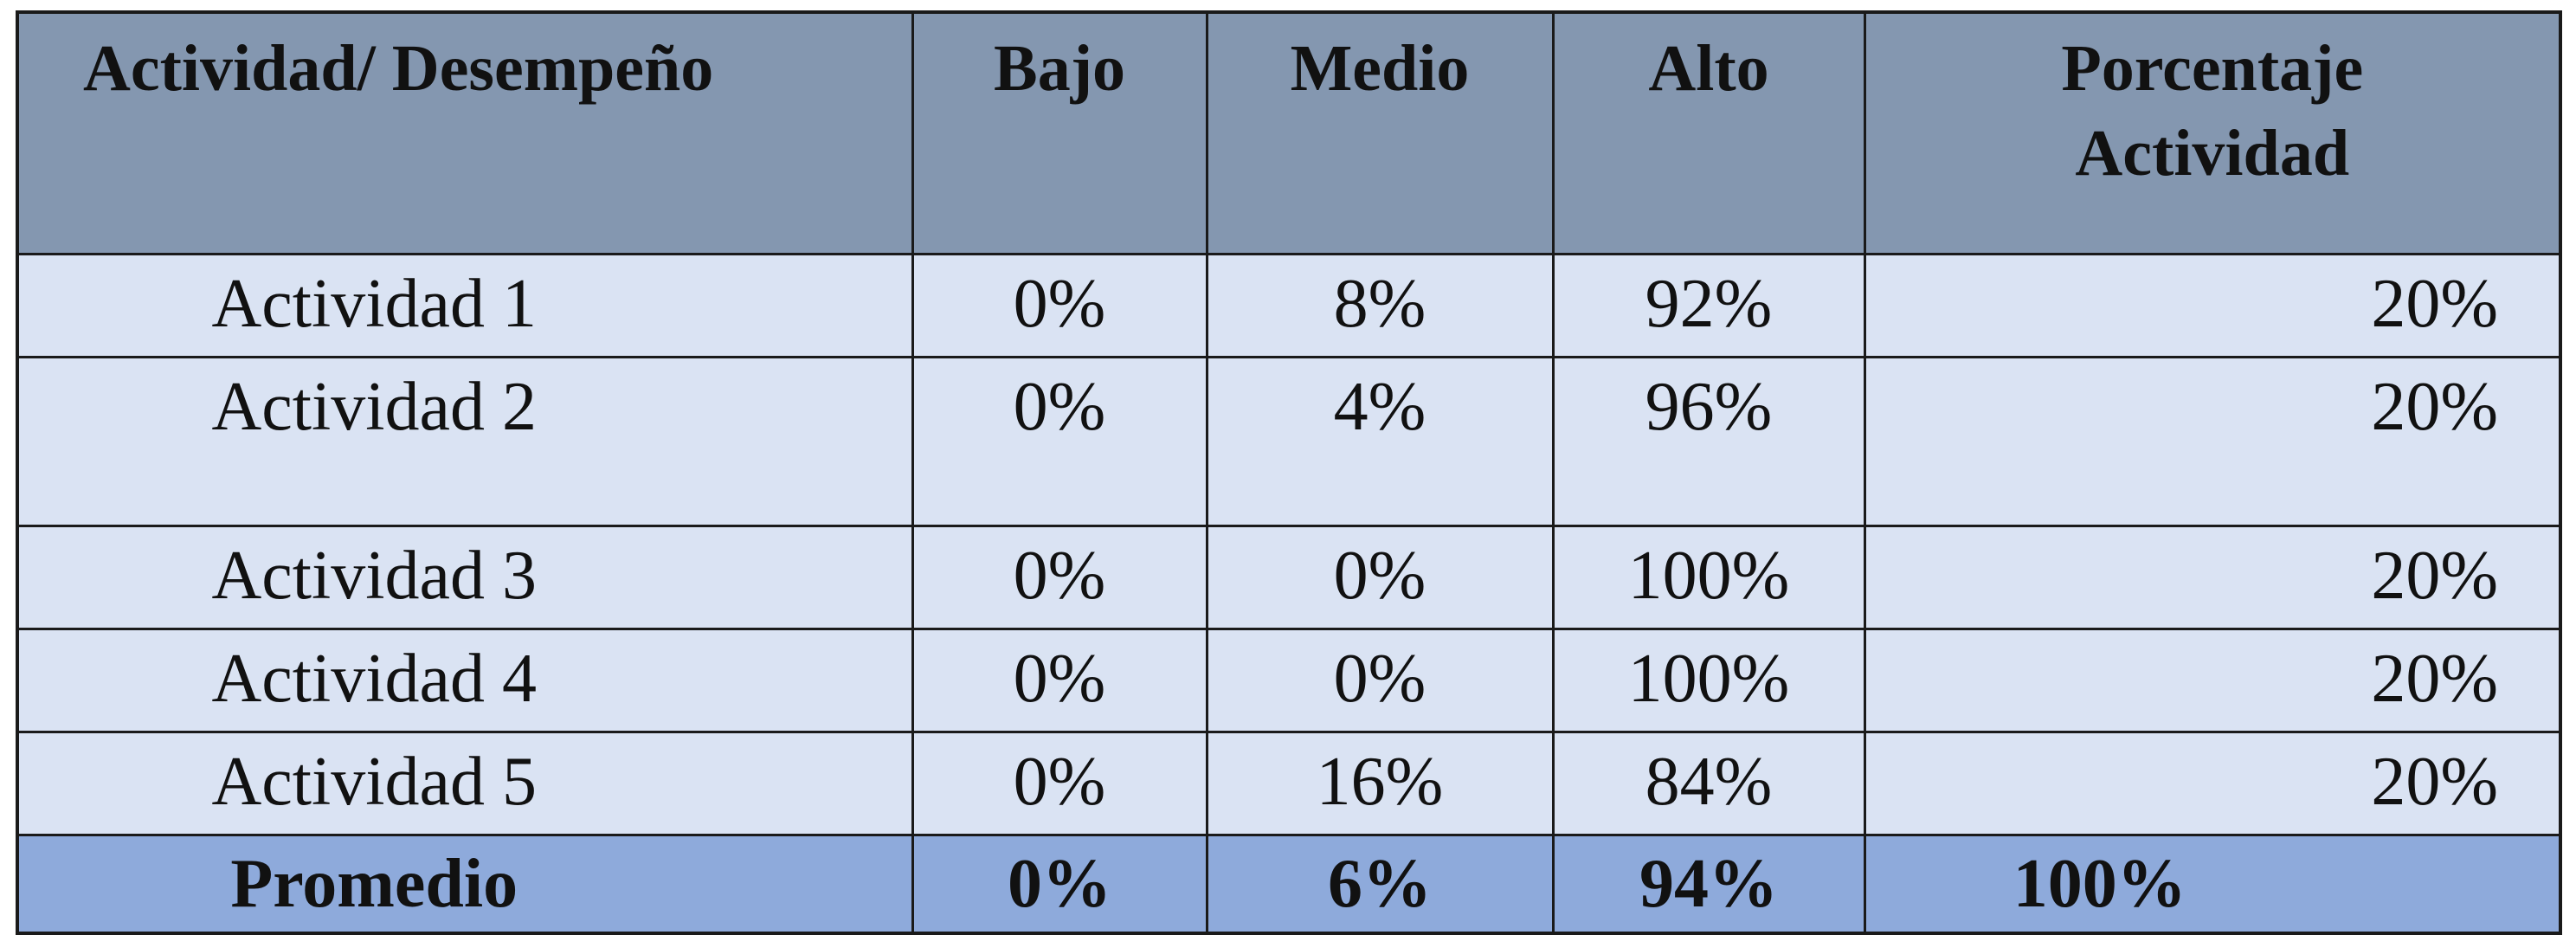  Describe the element at coordinates (1380, 305) in the screenshot. I see `cell-medium: 8%` at that location.